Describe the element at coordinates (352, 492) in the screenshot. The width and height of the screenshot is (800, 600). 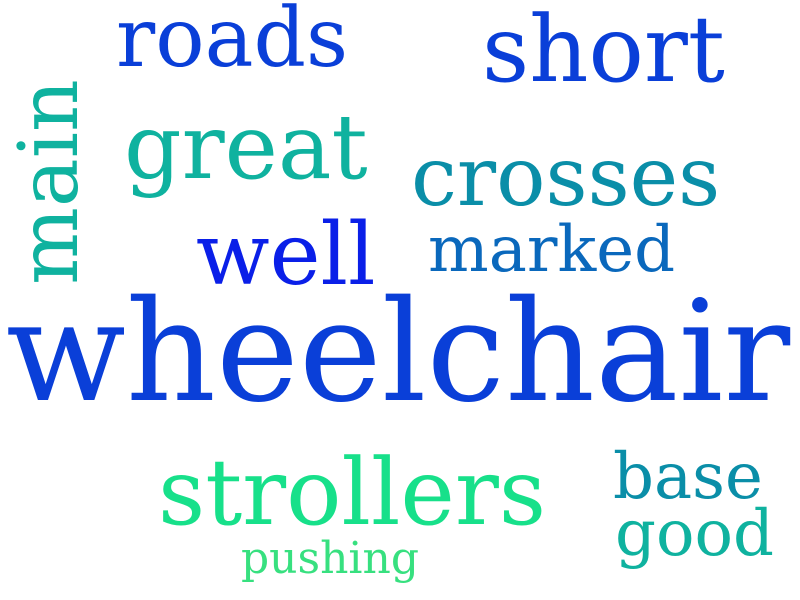
I see `word-strollers: strollers` at that location.